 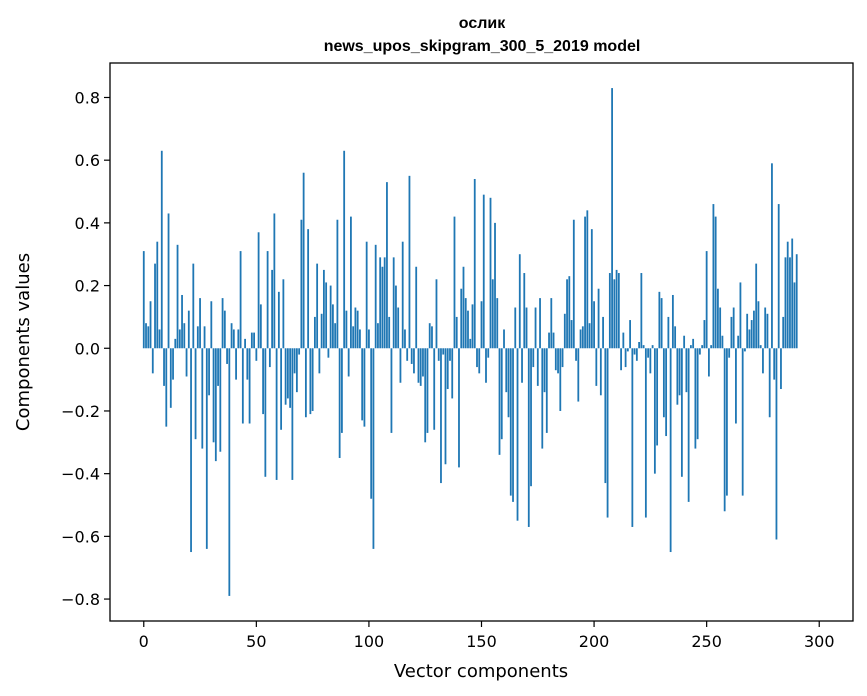 What do you see at coordinates (482, 23) in the screenshot?
I see `chart-title: ослик` at bounding box center [482, 23].